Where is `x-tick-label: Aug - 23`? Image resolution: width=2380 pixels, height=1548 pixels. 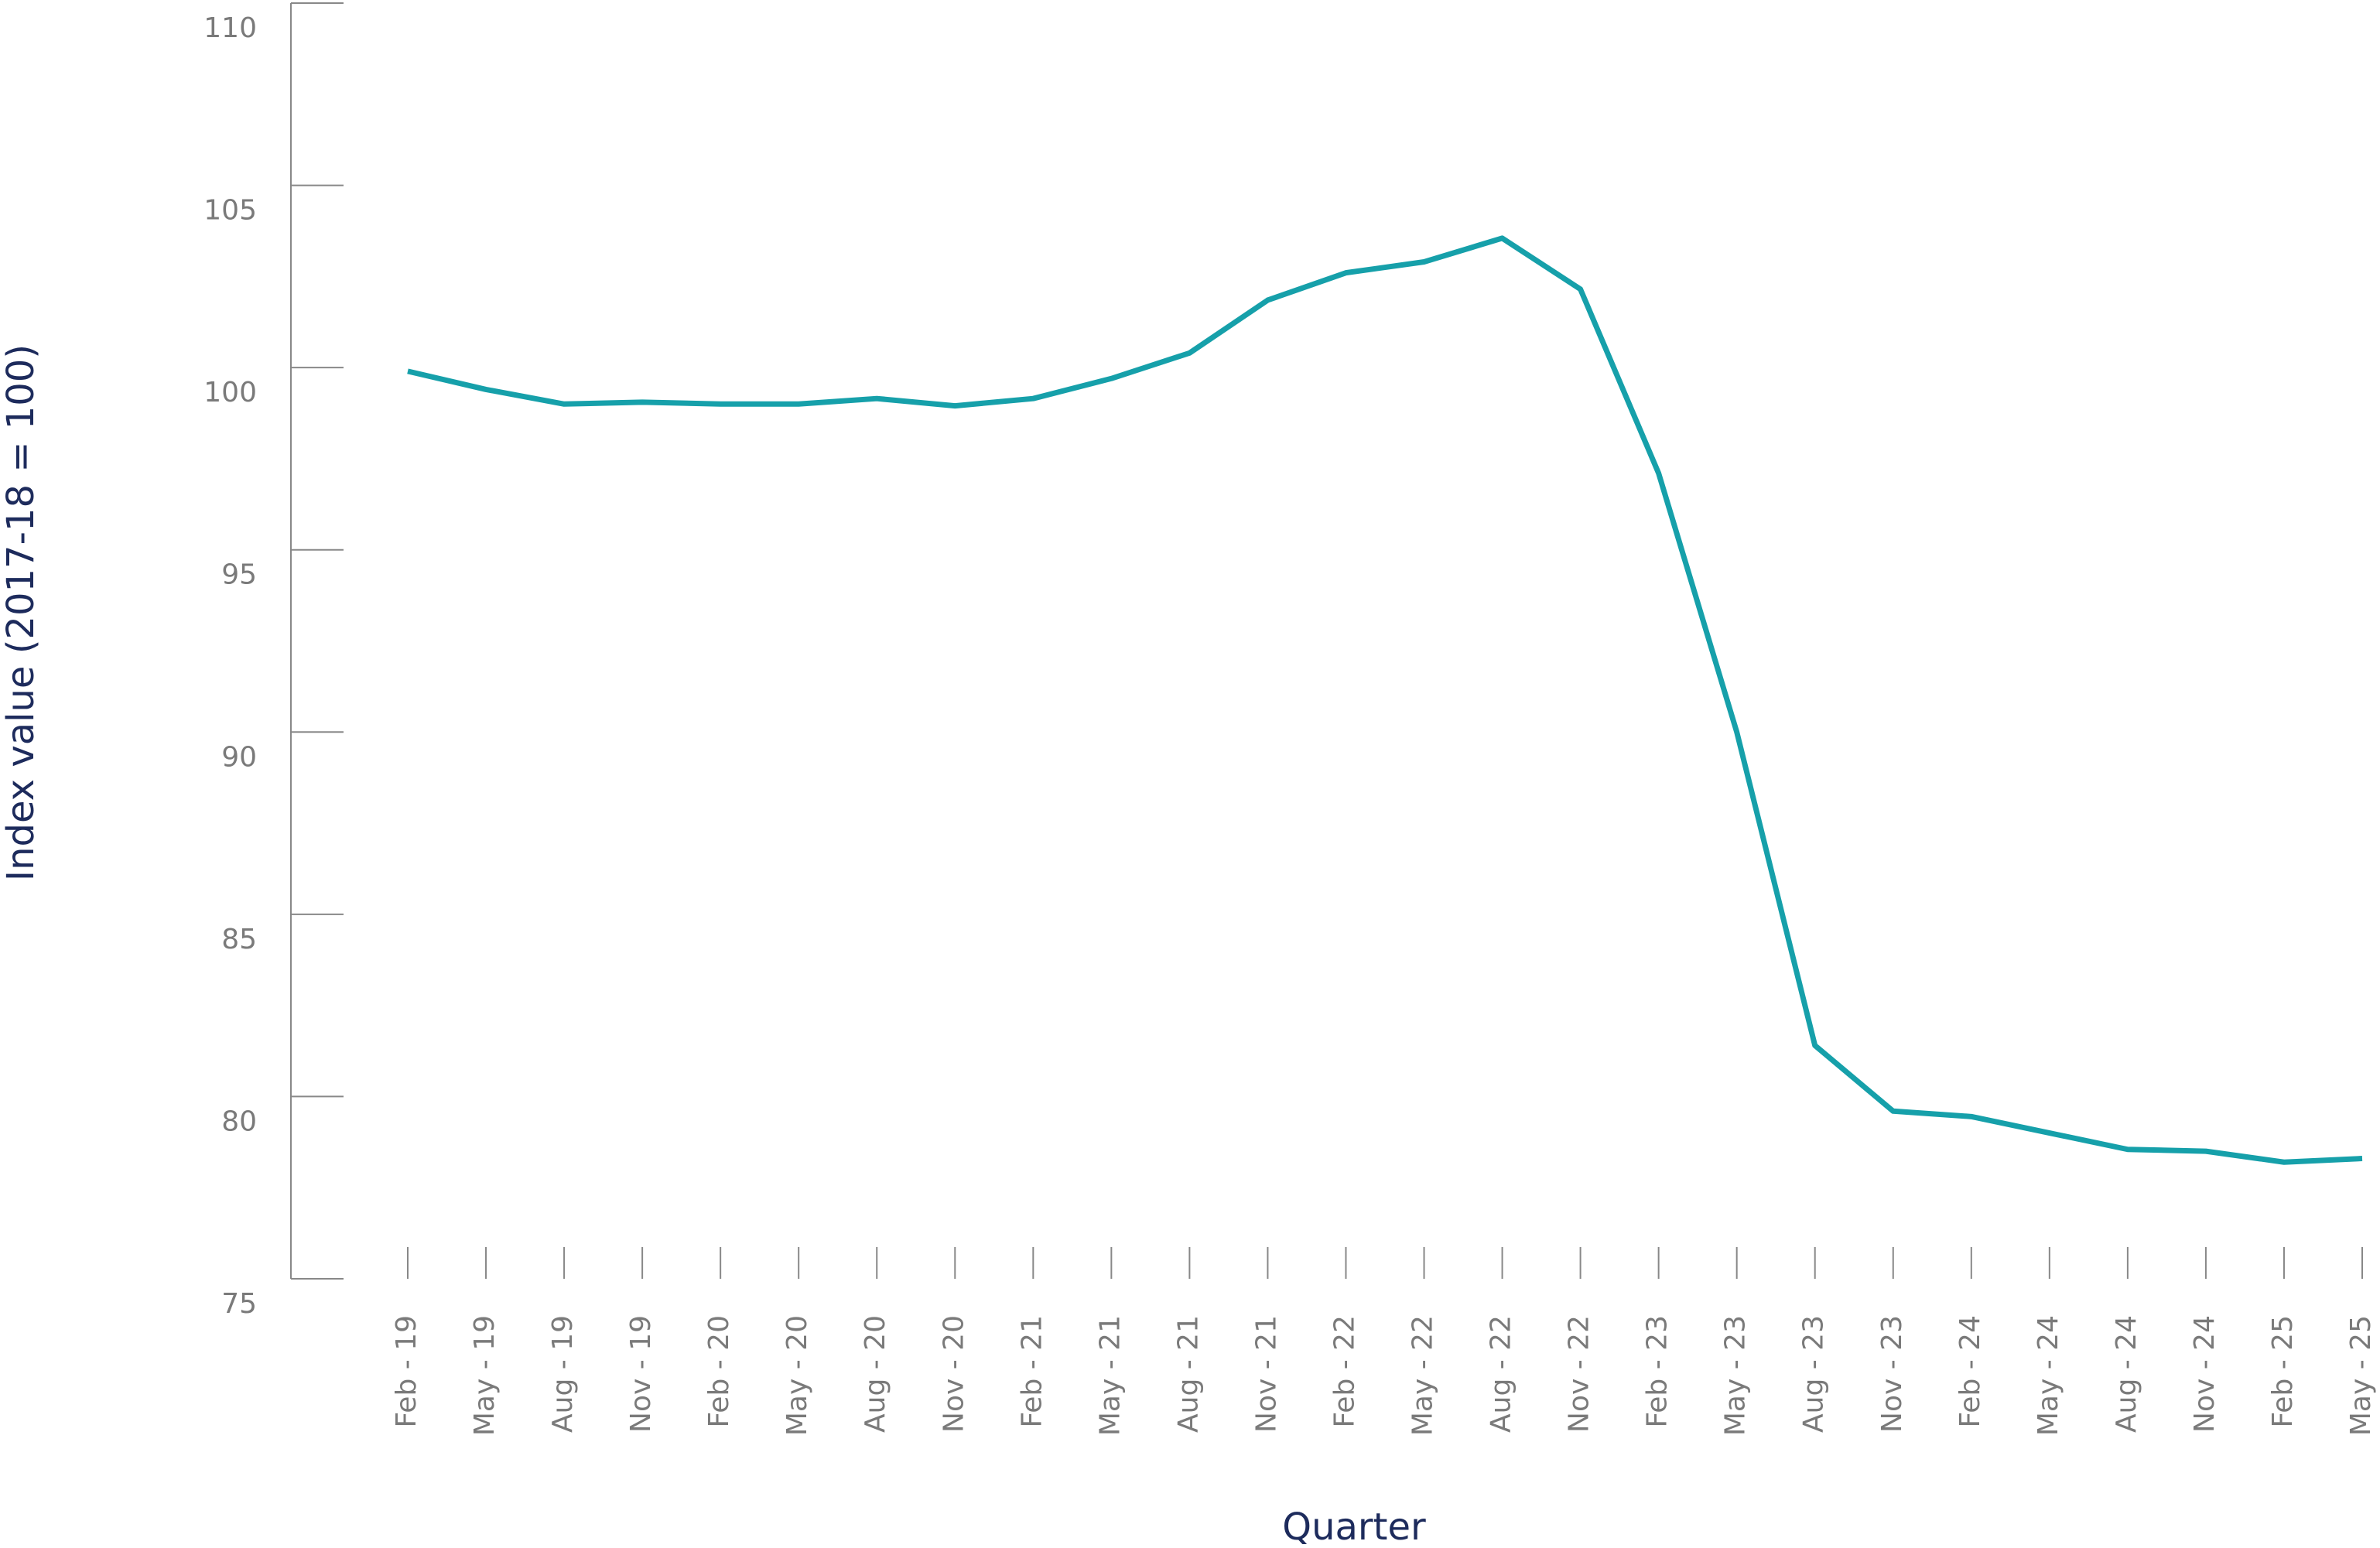 x-tick-label: Aug - 23 is located at coordinates (1814, 1374).